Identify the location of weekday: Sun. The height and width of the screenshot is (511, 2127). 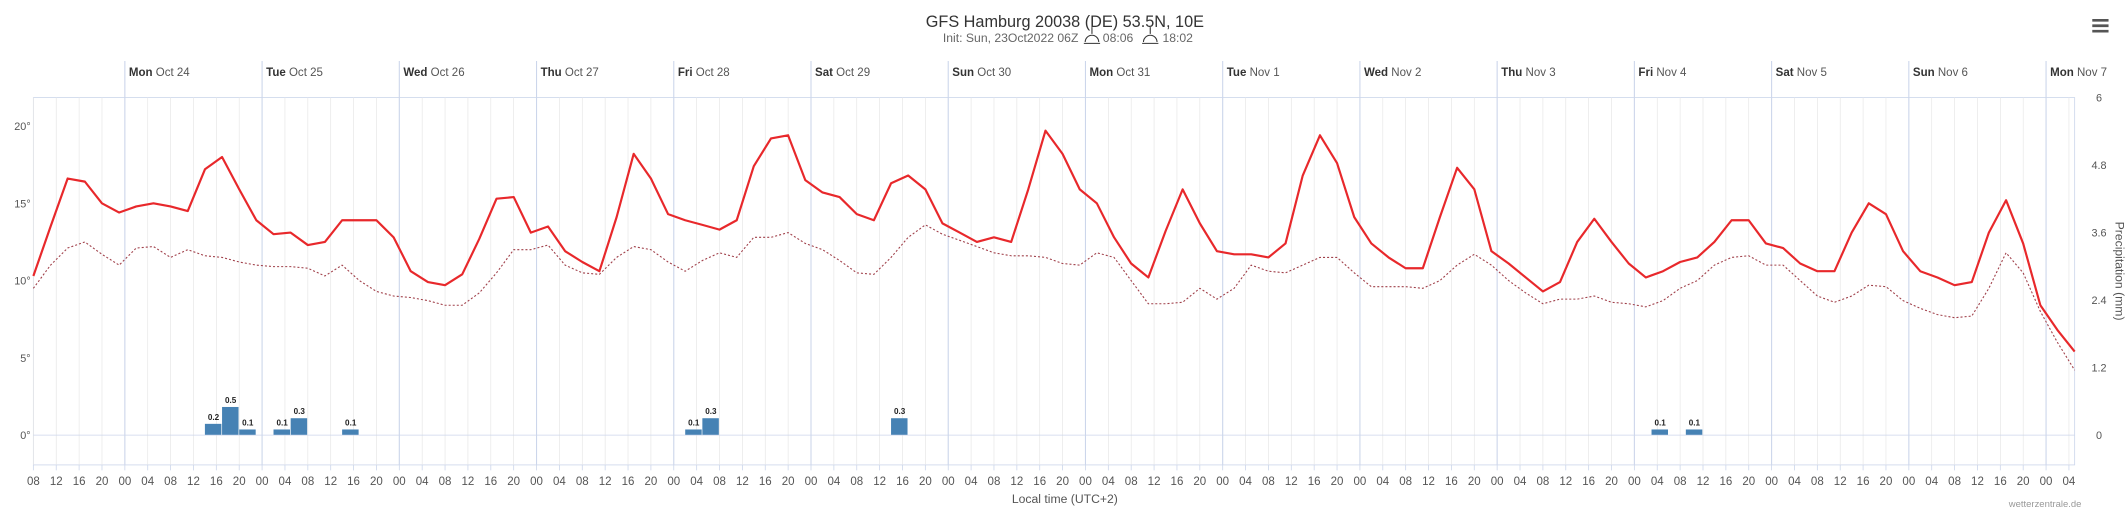
(963, 73).